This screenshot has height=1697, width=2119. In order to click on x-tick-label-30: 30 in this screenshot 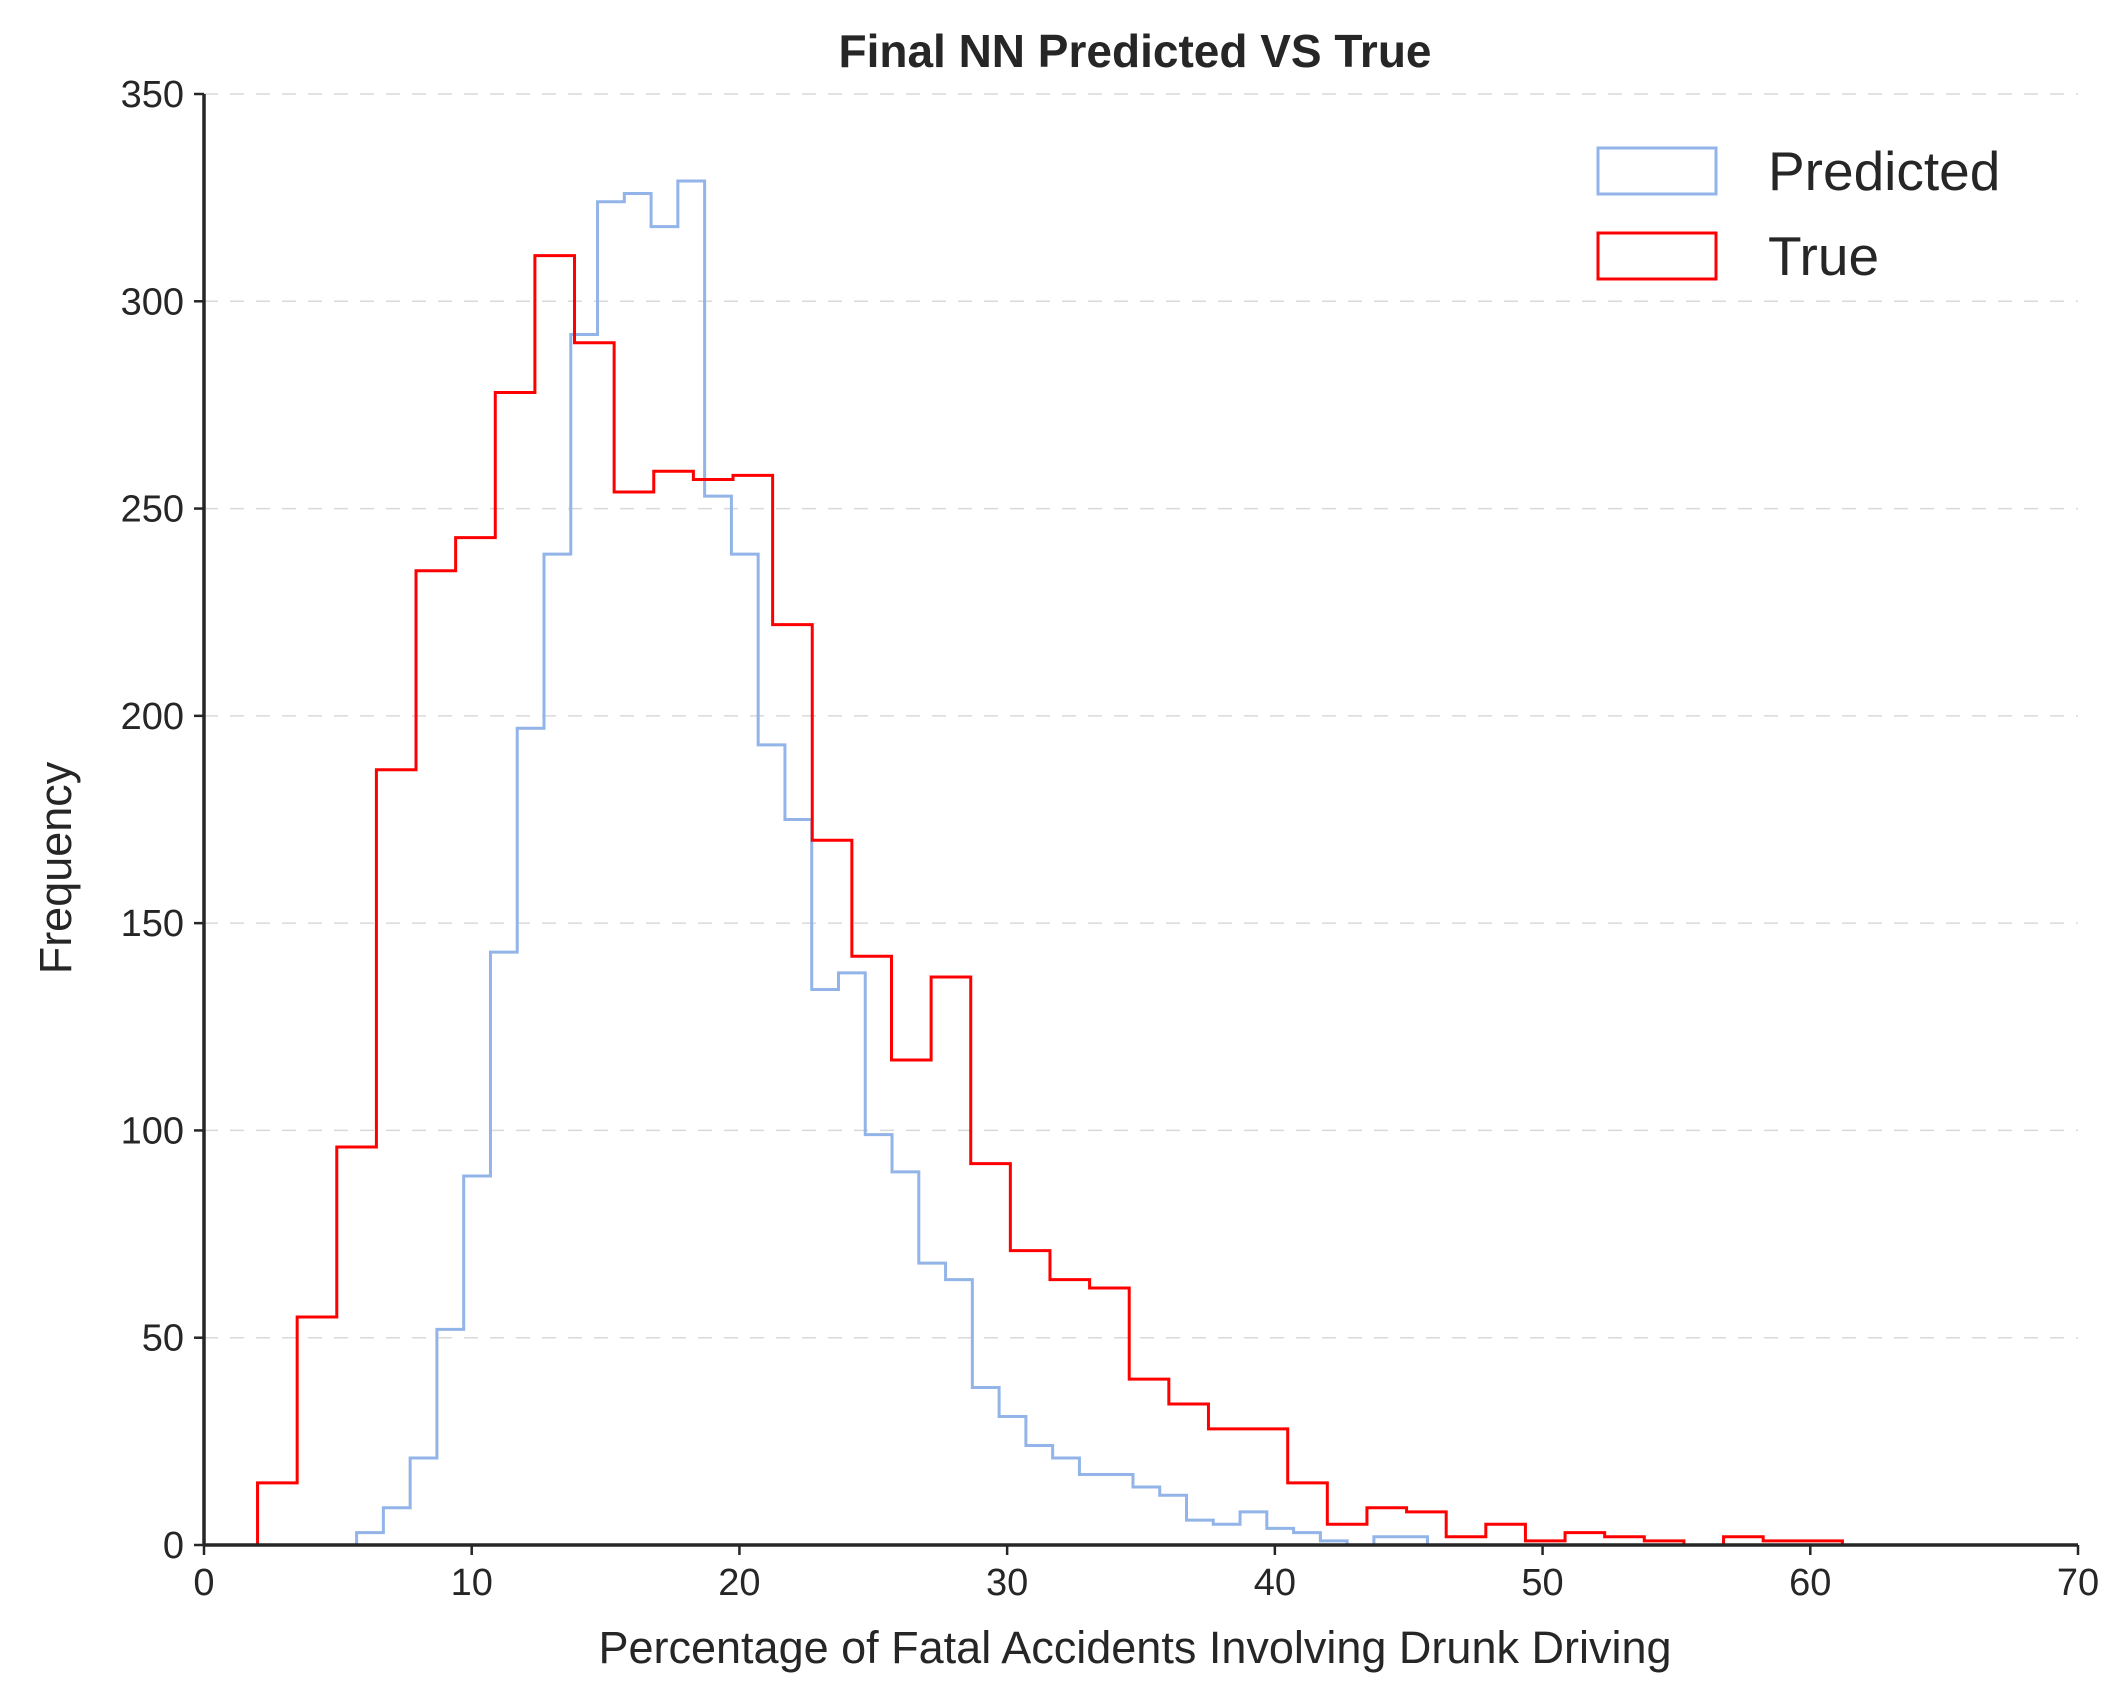, I will do `click(1007, 1583)`.